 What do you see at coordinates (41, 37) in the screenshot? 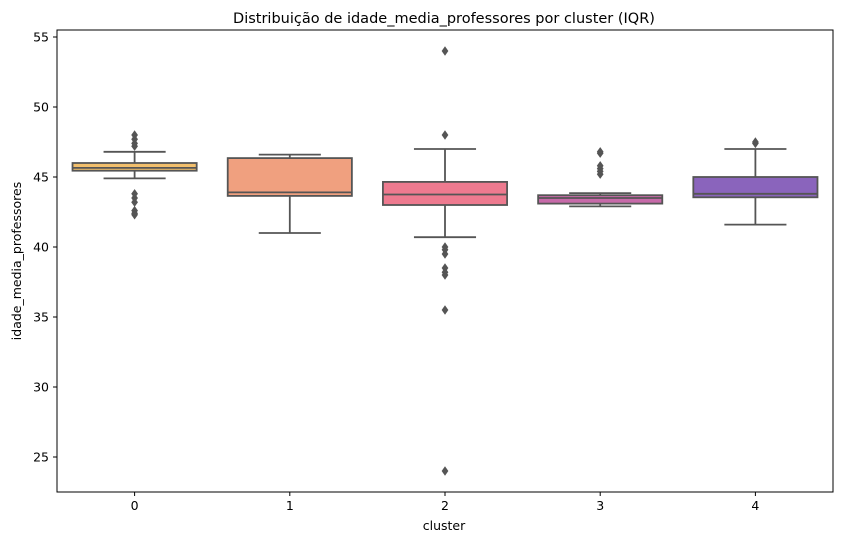
I see `y-tick-label: 55` at bounding box center [41, 37].